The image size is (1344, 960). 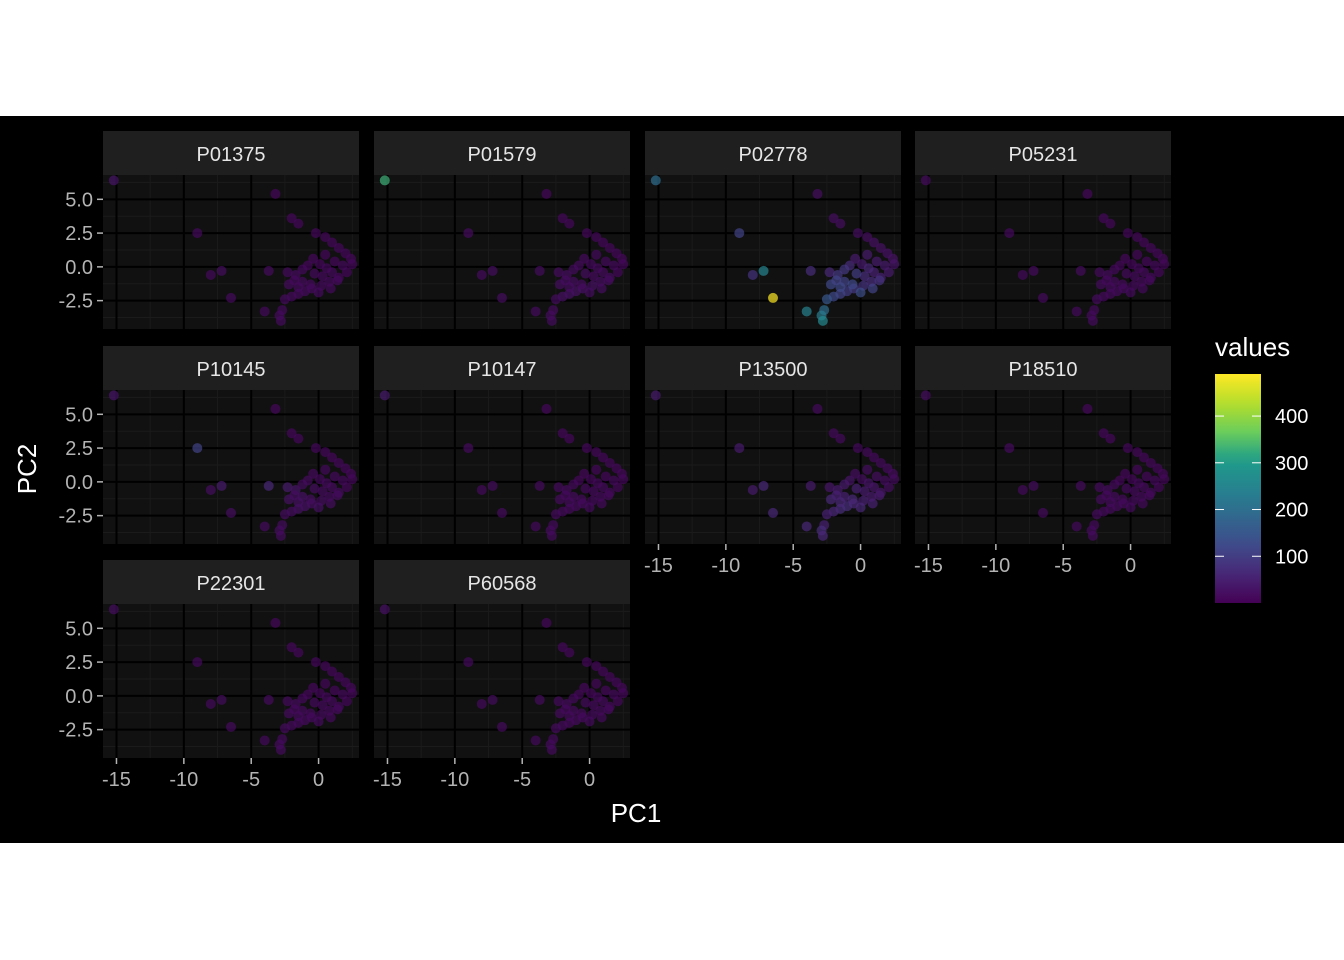 What do you see at coordinates (1043, 252) in the screenshot?
I see `panel-background` at bounding box center [1043, 252].